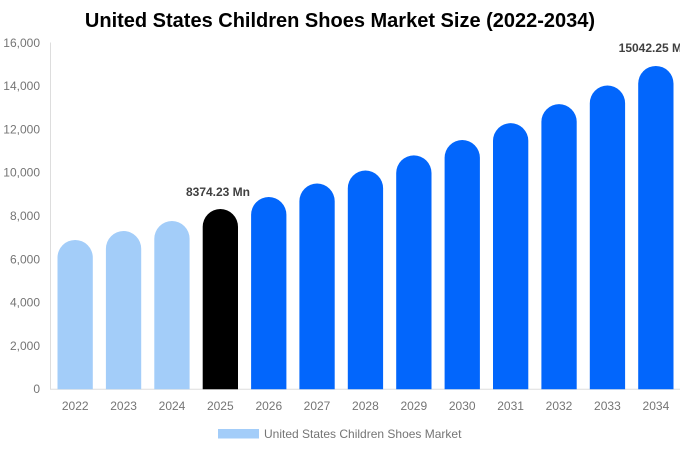 Image resolution: width=680 pixels, height=450 pixels. What do you see at coordinates (25, 259) in the screenshot?
I see `svg-text: 6,000` at bounding box center [25, 259].